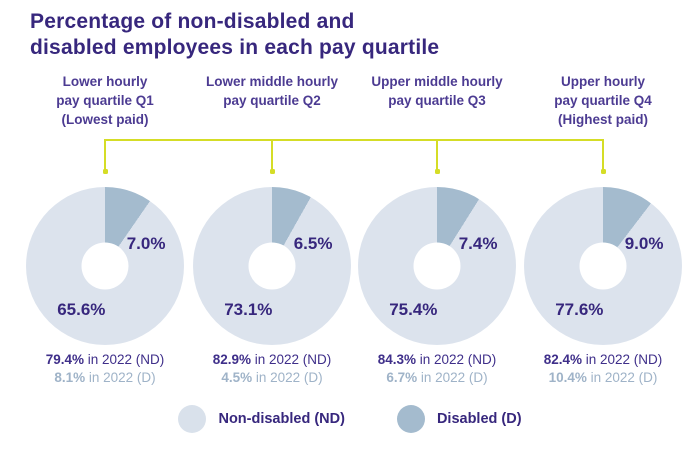 This screenshot has height=453, width=700. Describe the element at coordinates (70, 377) in the screenshot. I see `footnote-d-value-q1: 8.1%` at that location.